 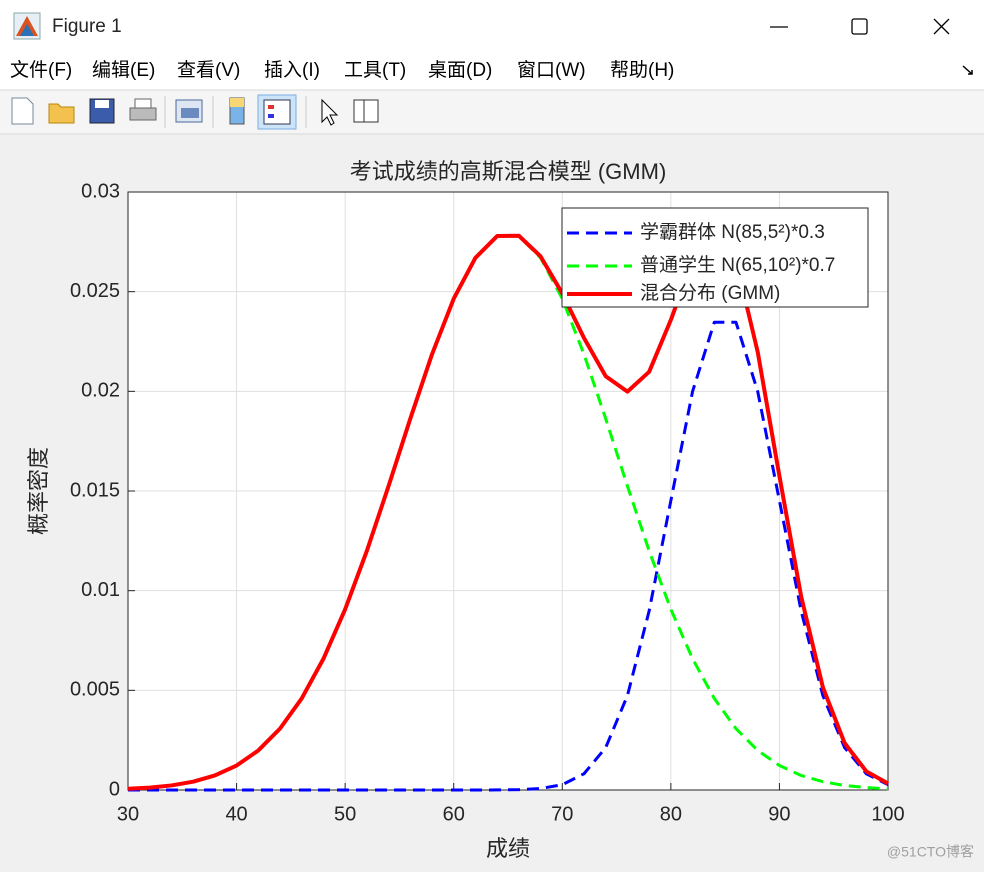 I want to click on legend-box, so click(x=715, y=257).